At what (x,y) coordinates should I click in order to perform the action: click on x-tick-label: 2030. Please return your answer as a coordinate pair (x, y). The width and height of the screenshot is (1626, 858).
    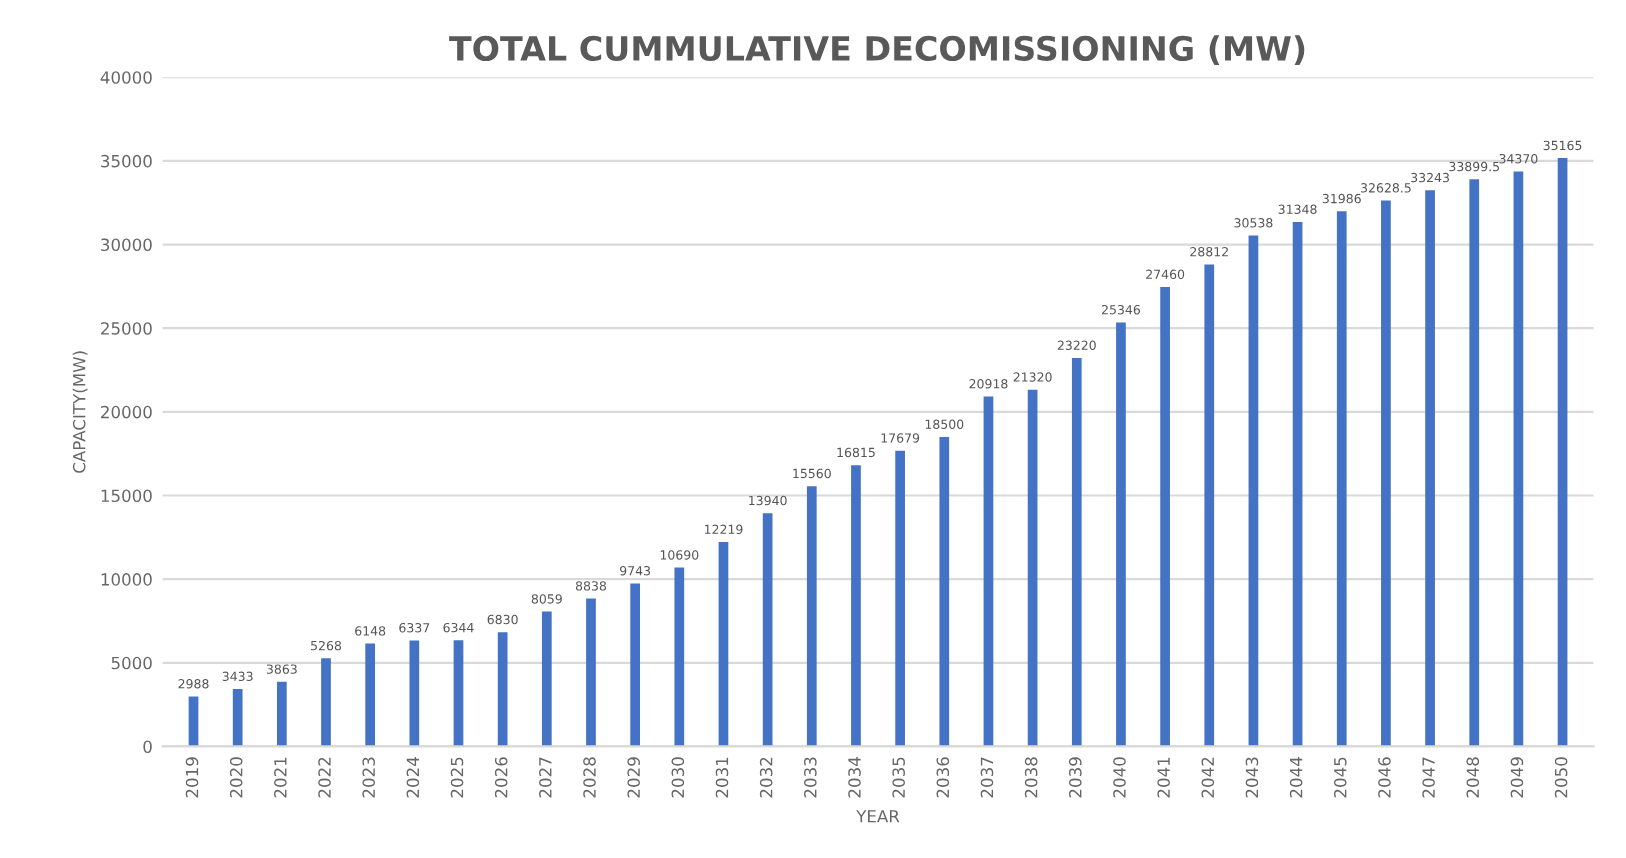
    Looking at the image, I should click on (678, 777).